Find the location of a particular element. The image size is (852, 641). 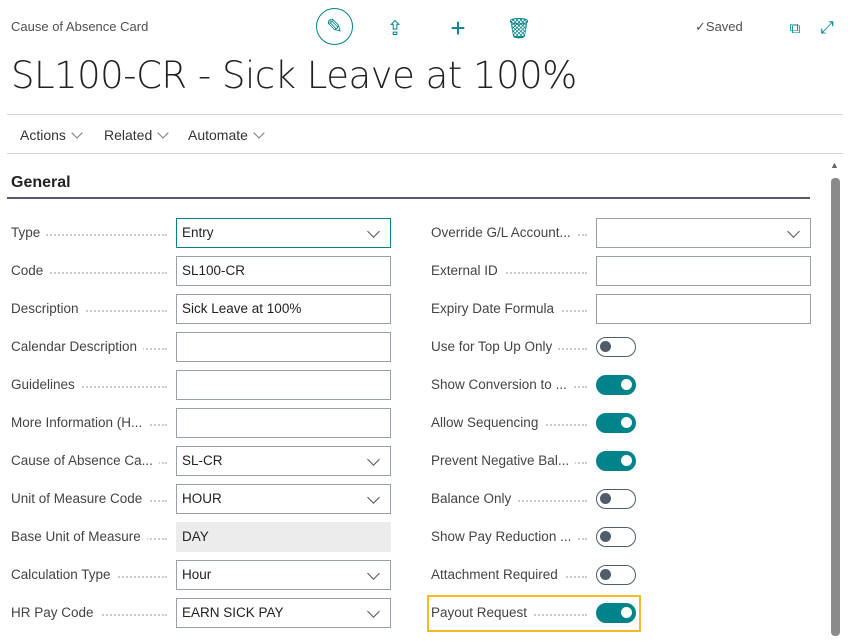

menu-label: Related is located at coordinates (128, 135).